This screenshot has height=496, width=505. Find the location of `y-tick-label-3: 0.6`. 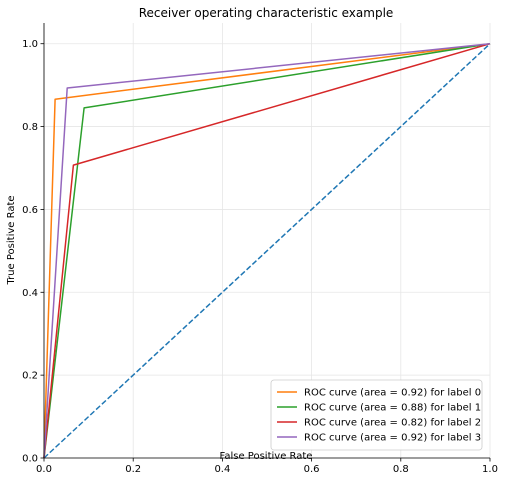

y-tick-label-3: 0.6 is located at coordinates (30, 210).